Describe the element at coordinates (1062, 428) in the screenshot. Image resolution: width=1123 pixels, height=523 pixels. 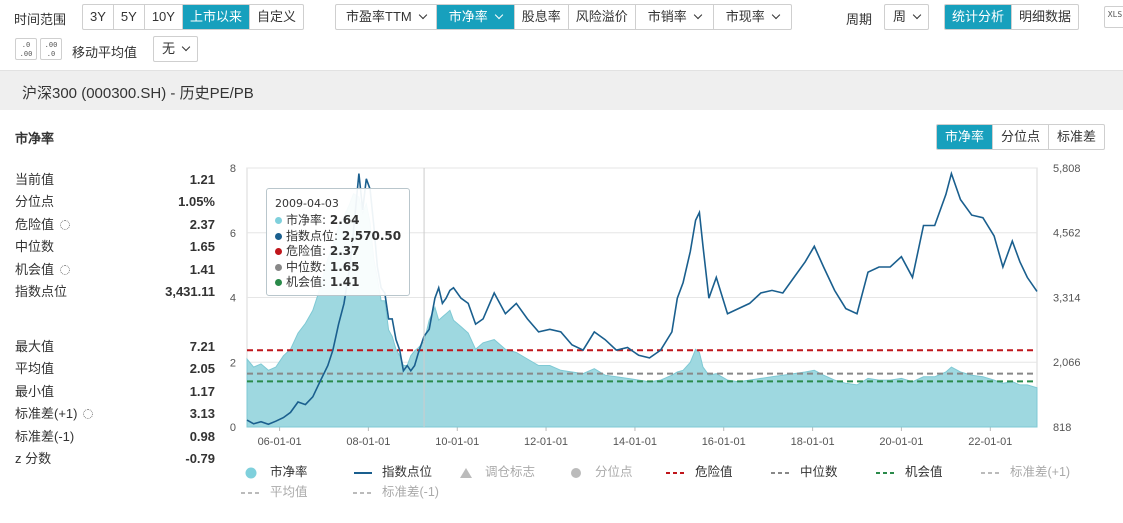
I see `y-right-tick-label: 818` at that location.